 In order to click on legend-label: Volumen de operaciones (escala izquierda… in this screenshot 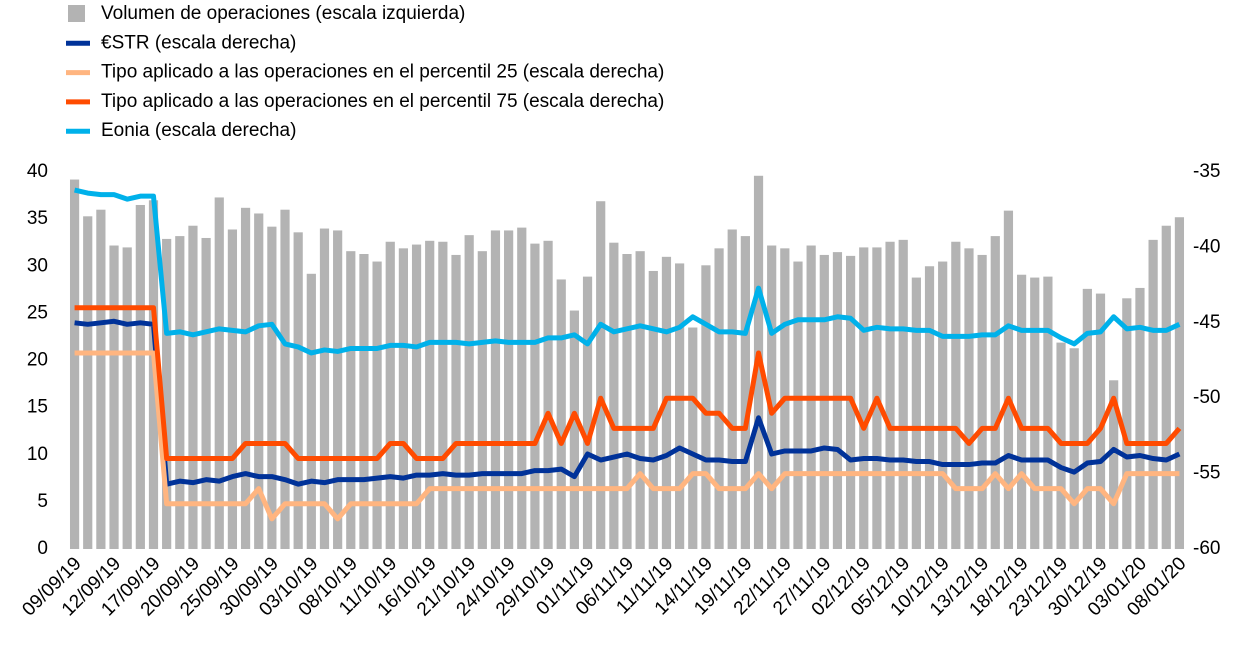, I will do `click(283, 13)`.